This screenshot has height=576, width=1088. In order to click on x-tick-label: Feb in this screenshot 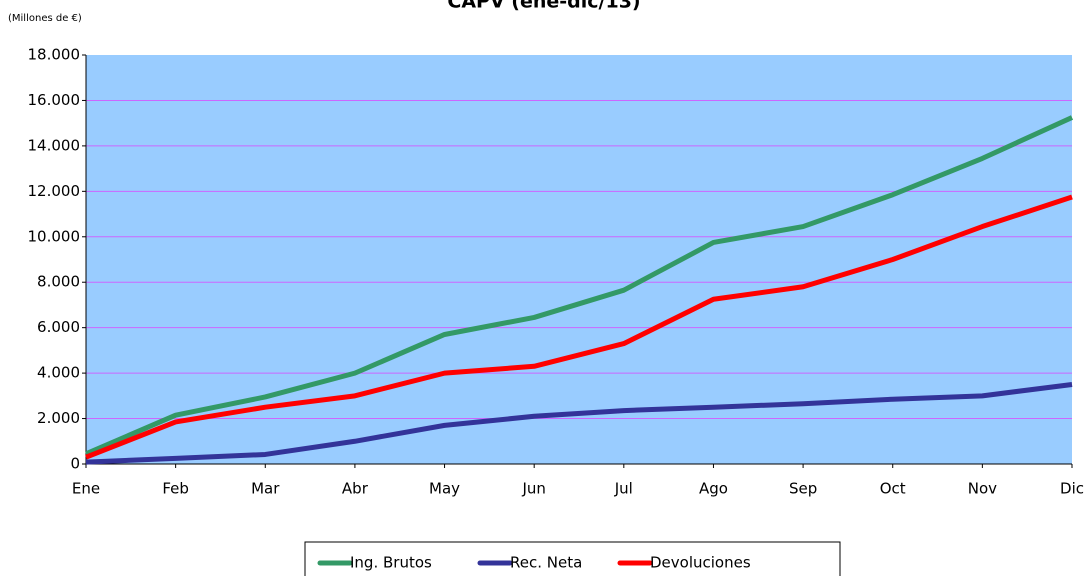, I will do `click(175, 489)`.